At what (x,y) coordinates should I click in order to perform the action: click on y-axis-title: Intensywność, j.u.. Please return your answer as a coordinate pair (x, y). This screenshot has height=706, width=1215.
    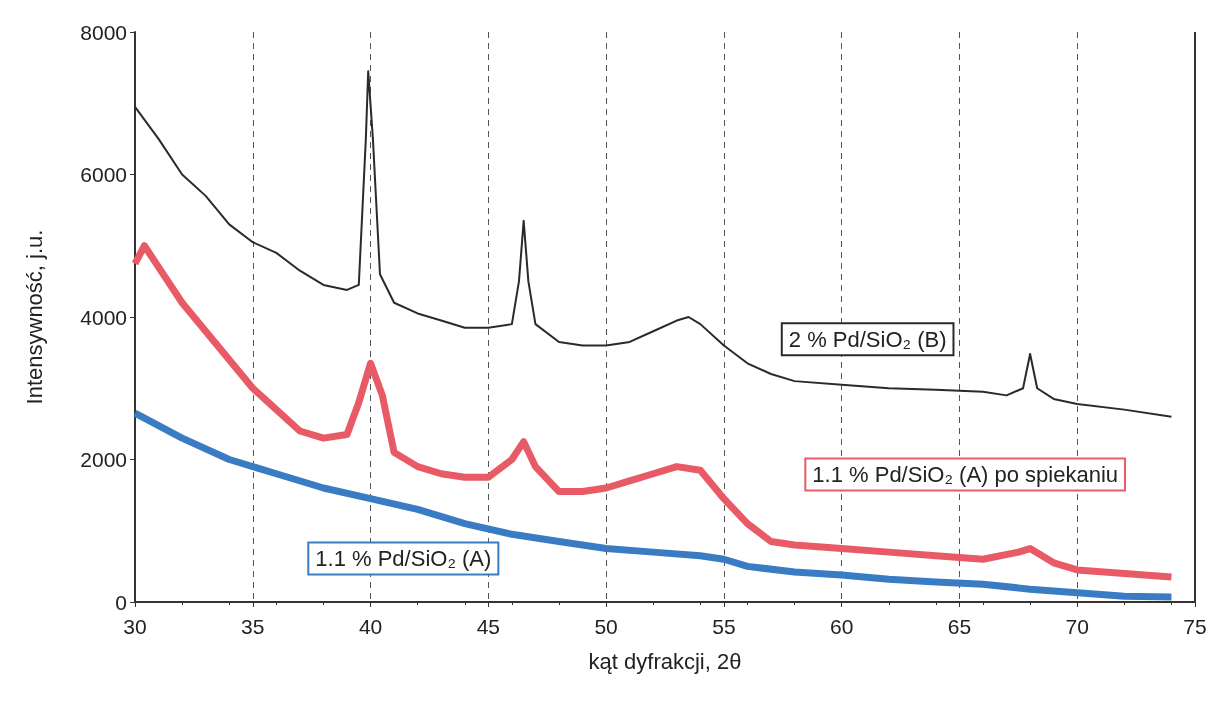
    Looking at the image, I should click on (34, 317).